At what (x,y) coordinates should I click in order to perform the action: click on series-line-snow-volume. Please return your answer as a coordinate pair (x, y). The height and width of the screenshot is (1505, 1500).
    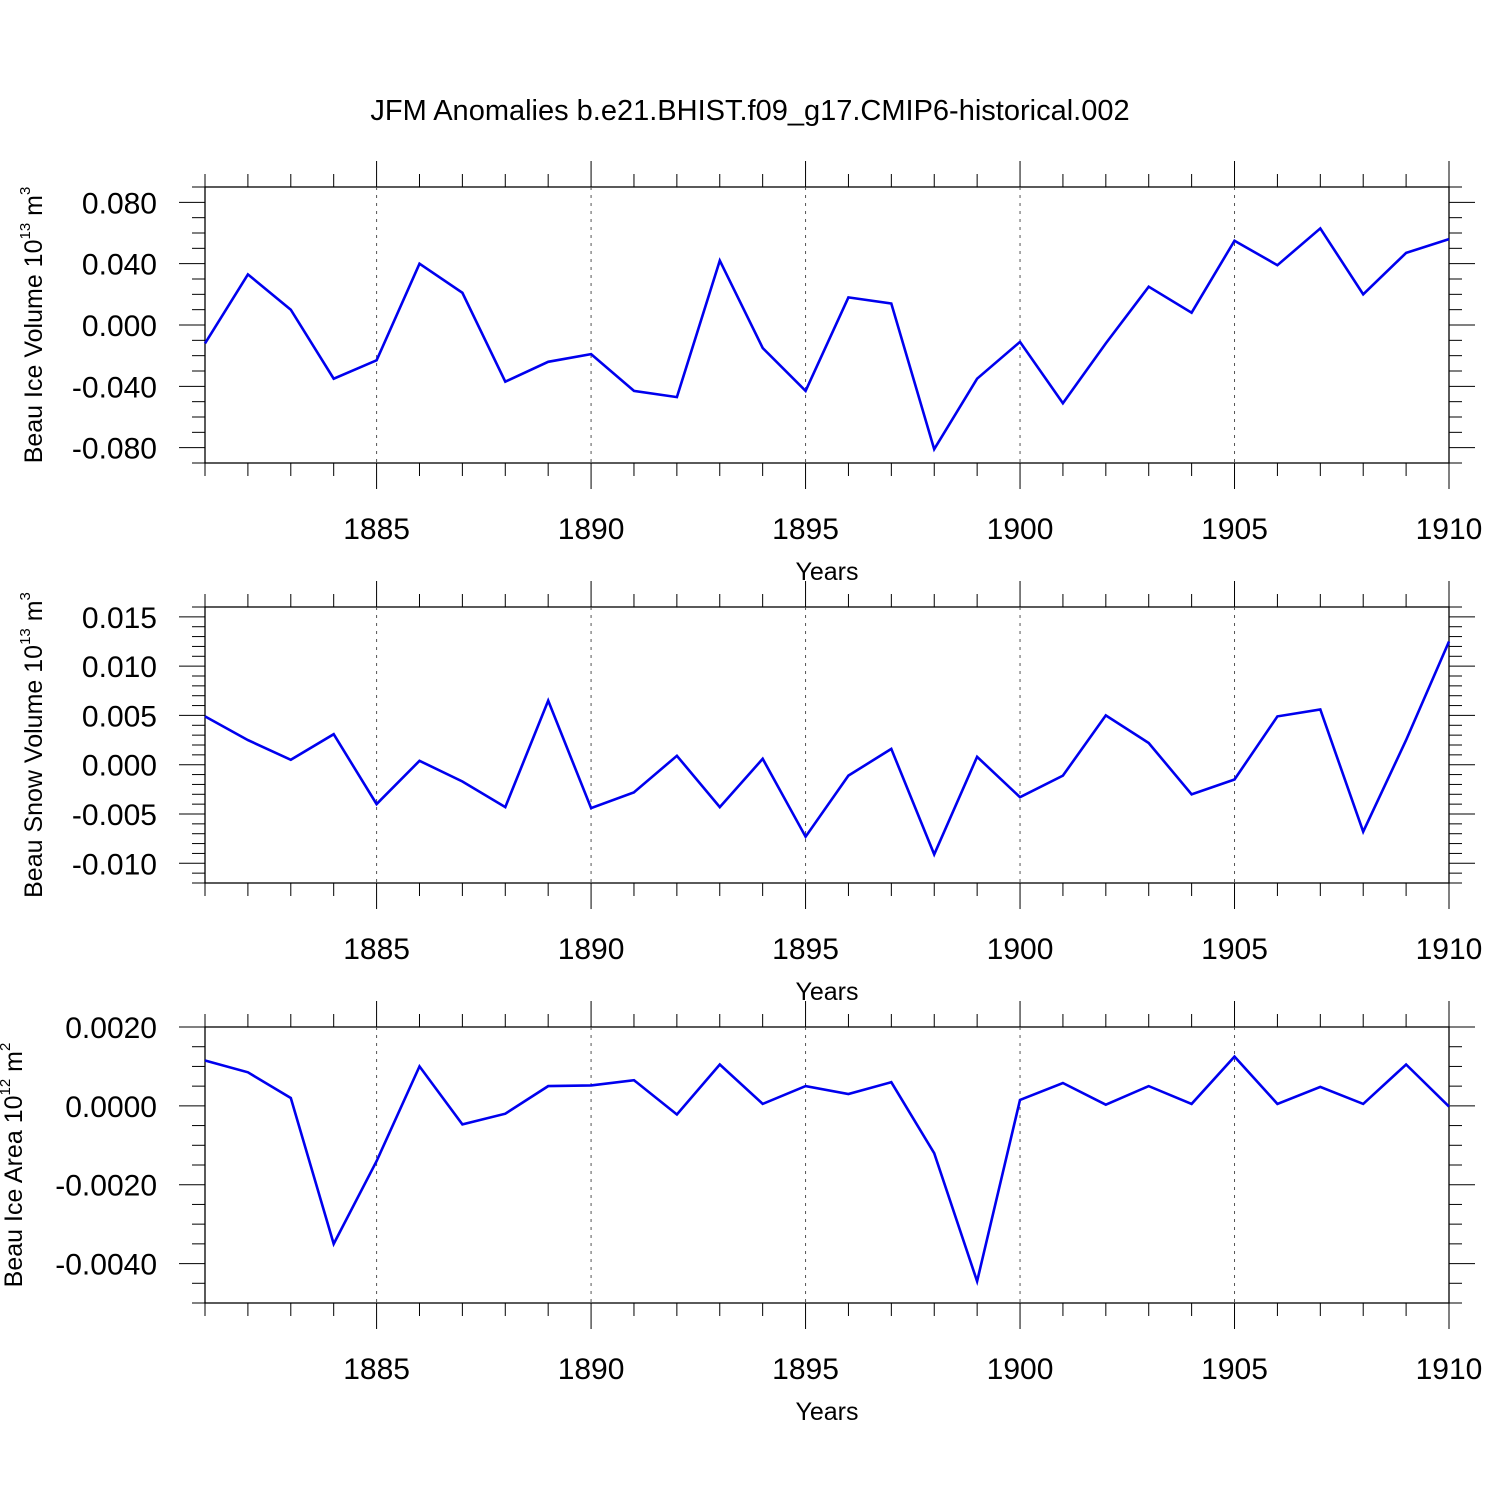
    Looking at the image, I should click on (827, 749).